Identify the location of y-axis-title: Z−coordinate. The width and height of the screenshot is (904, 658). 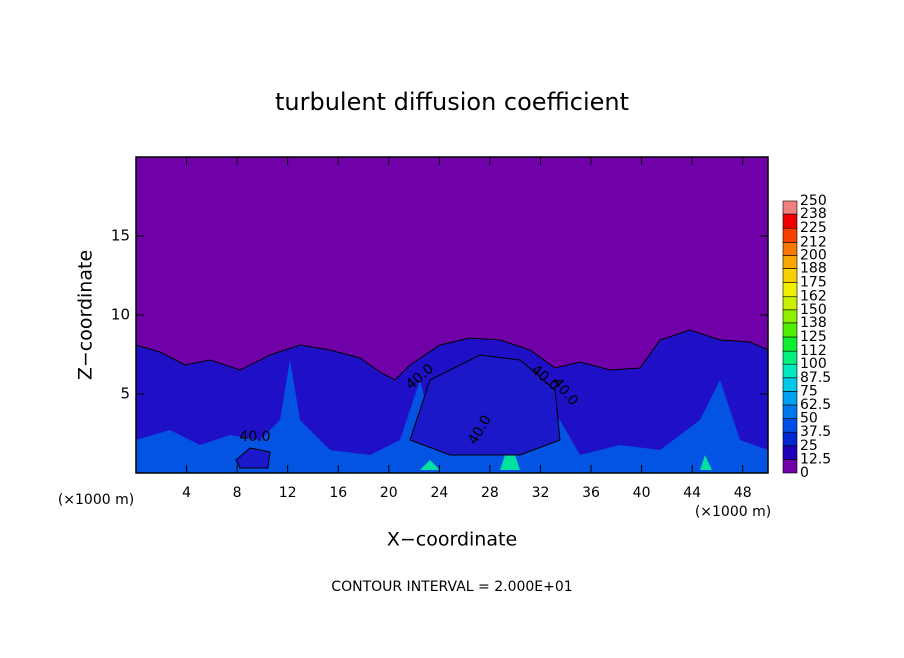
(86, 315).